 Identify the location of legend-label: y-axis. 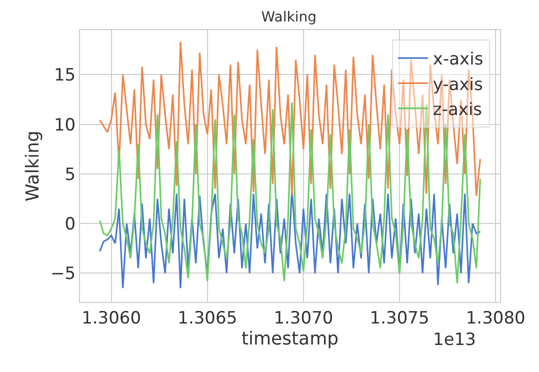
(458, 84).